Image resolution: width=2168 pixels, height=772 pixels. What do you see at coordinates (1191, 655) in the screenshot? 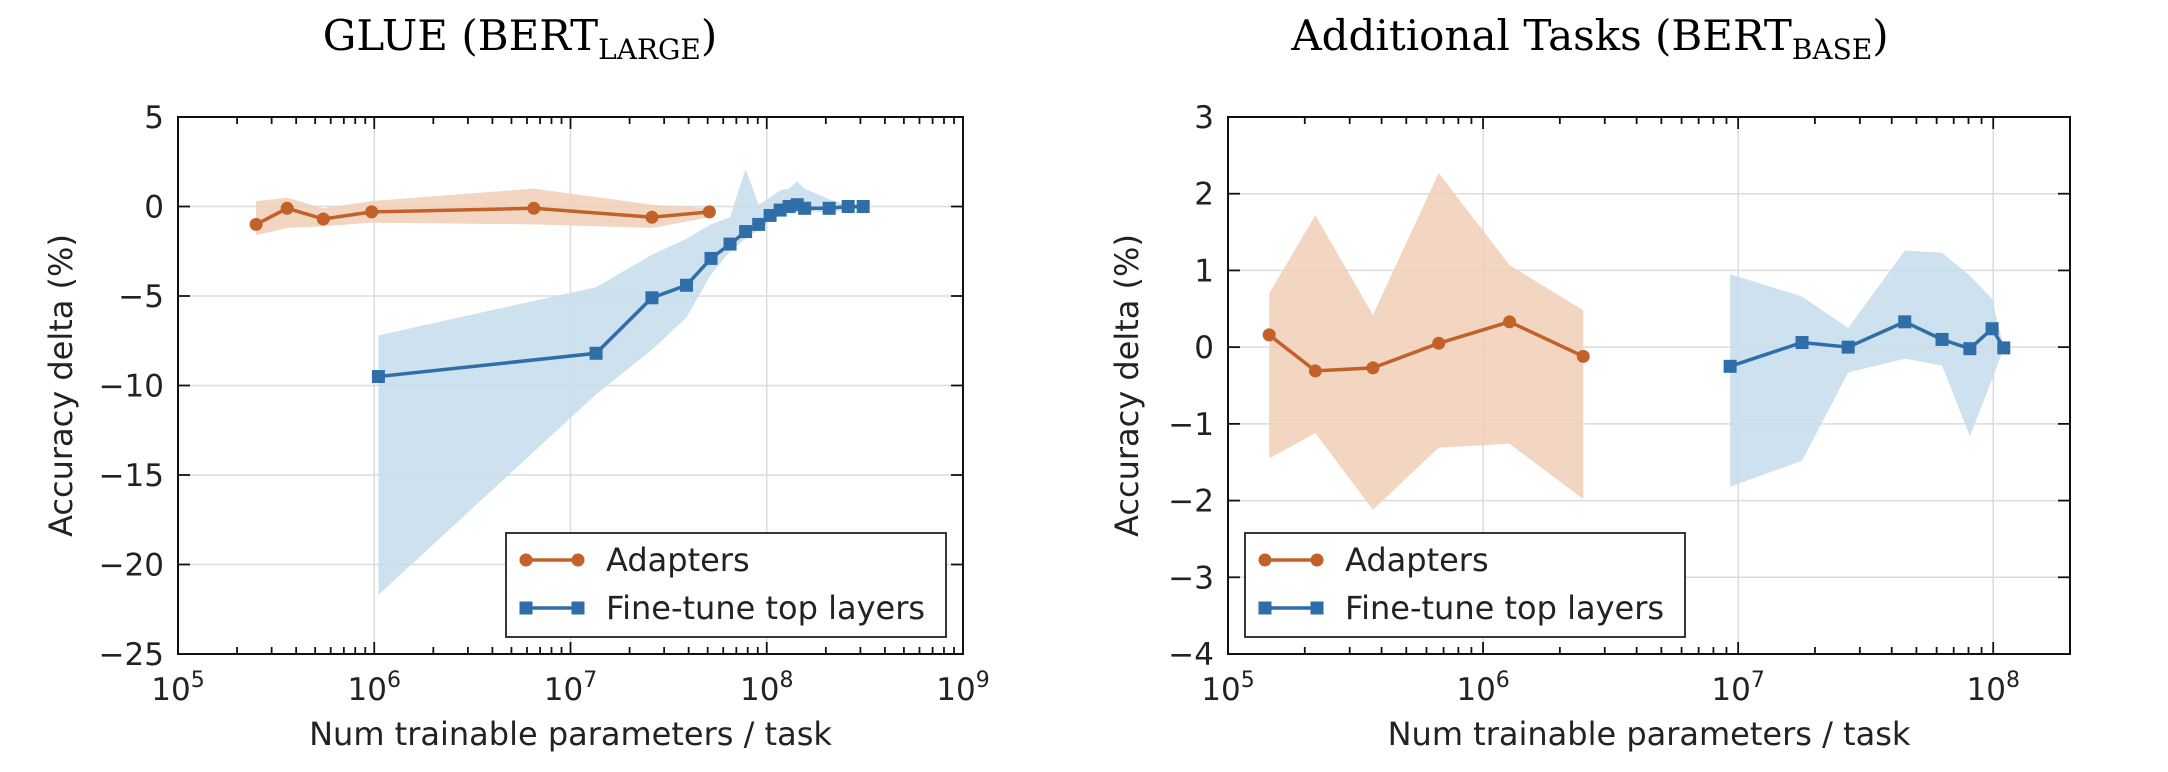
I see `y-tick-label: −4` at bounding box center [1191, 655].